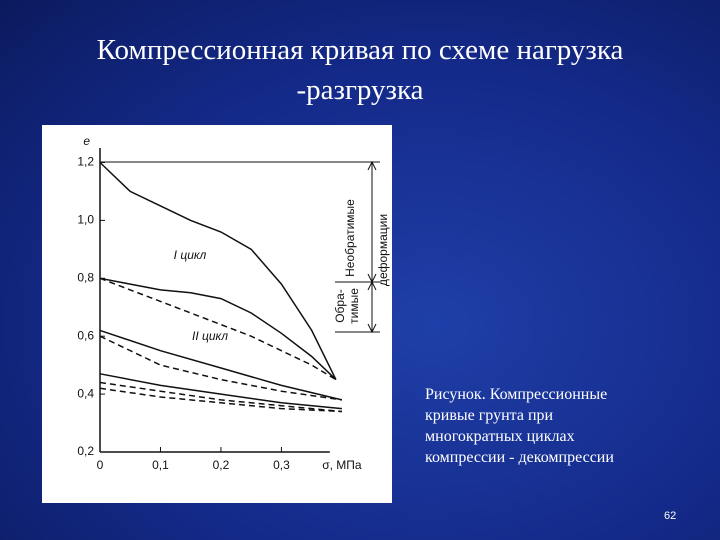  What do you see at coordinates (190, 255) in the screenshot?
I see `annotation: I цикл` at bounding box center [190, 255].